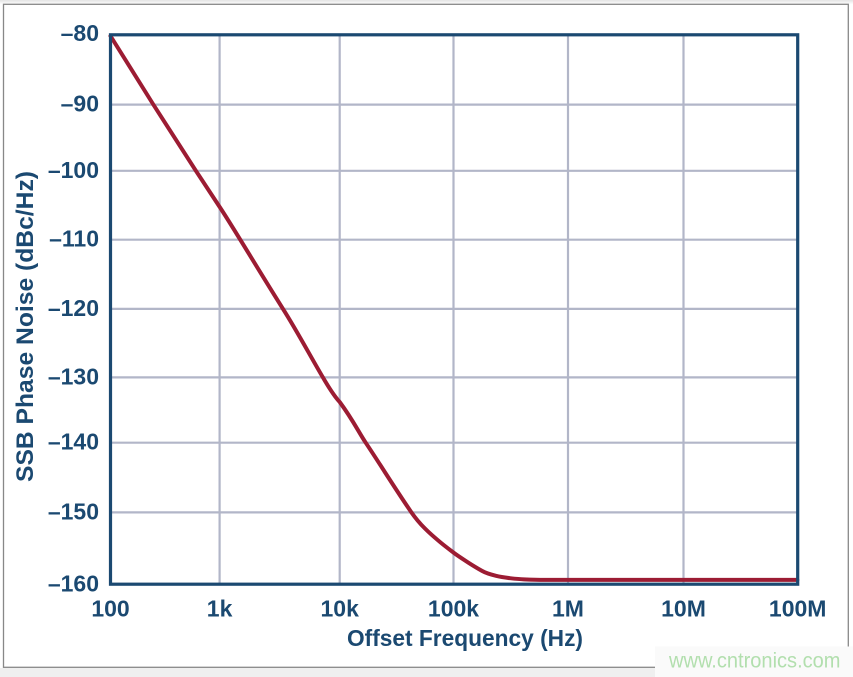 This screenshot has height=677, width=853. What do you see at coordinates (568, 609) in the screenshot?
I see `svg-text: 1M` at bounding box center [568, 609].